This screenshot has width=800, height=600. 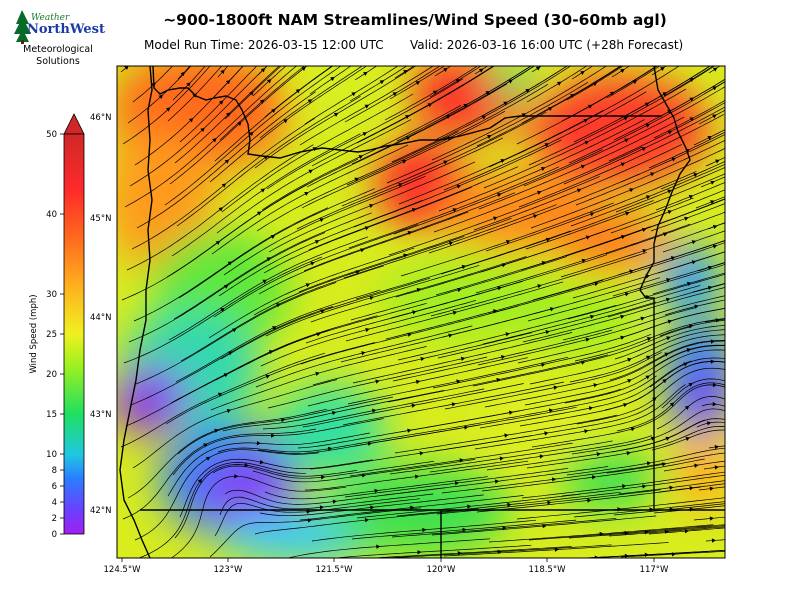 I want to click on colorbar-tick-label: 4, so click(x=54, y=503).